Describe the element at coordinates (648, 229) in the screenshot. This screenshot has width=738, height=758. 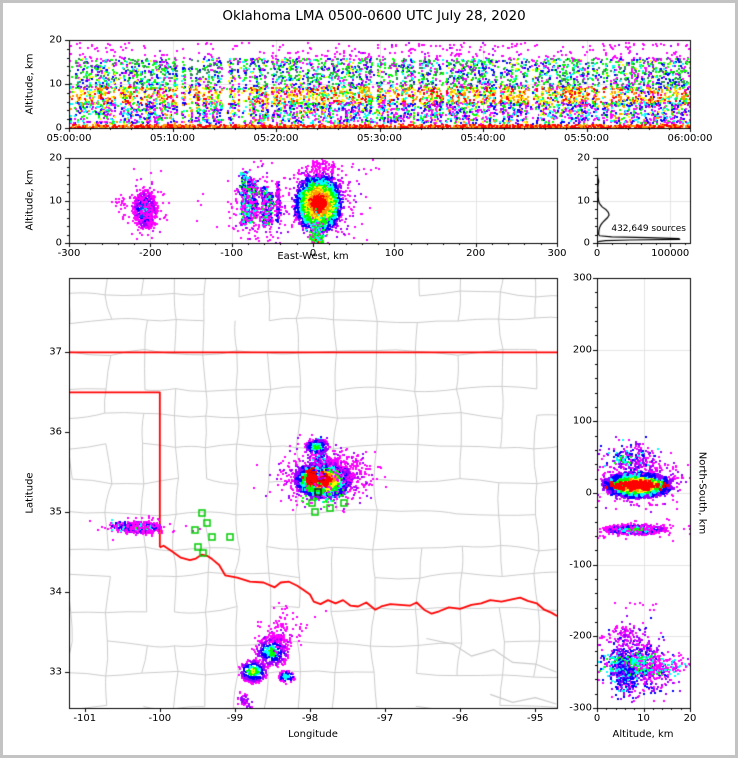
I see `source-count-annotation: 432,649 sources` at that location.